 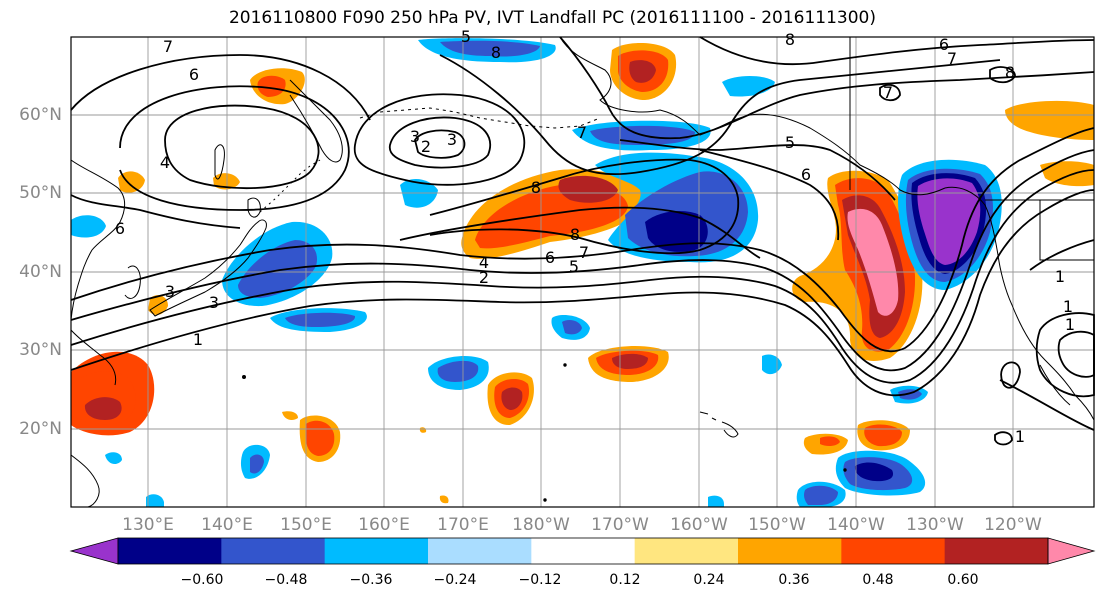 I want to click on lat-label-20n: 20°N, so click(x=40, y=429).